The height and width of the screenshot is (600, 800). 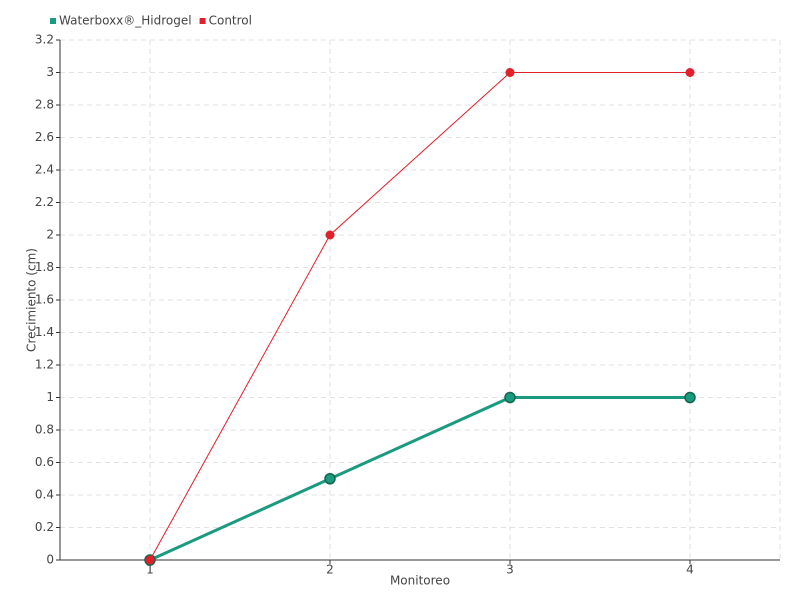 What do you see at coordinates (690, 570) in the screenshot?
I see `x-tick-label: 4` at bounding box center [690, 570].